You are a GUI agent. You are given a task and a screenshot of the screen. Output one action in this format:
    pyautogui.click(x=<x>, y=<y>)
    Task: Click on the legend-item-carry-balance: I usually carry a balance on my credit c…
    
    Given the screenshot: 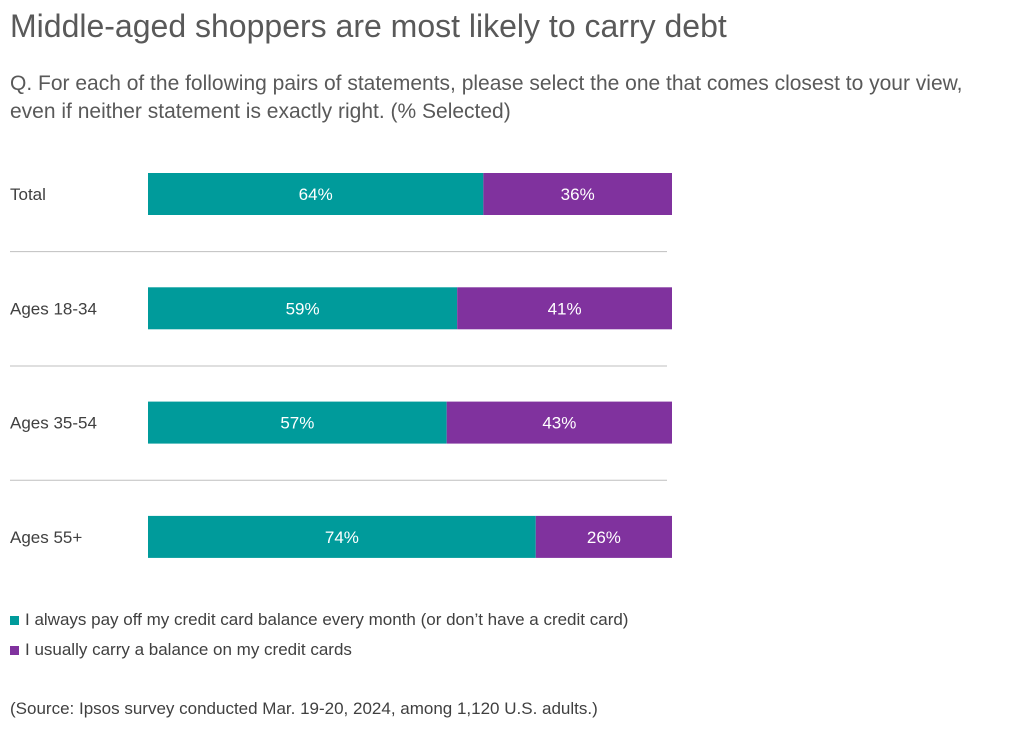 What is the action you would take?
    pyautogui.click(x=319, y=650)
    